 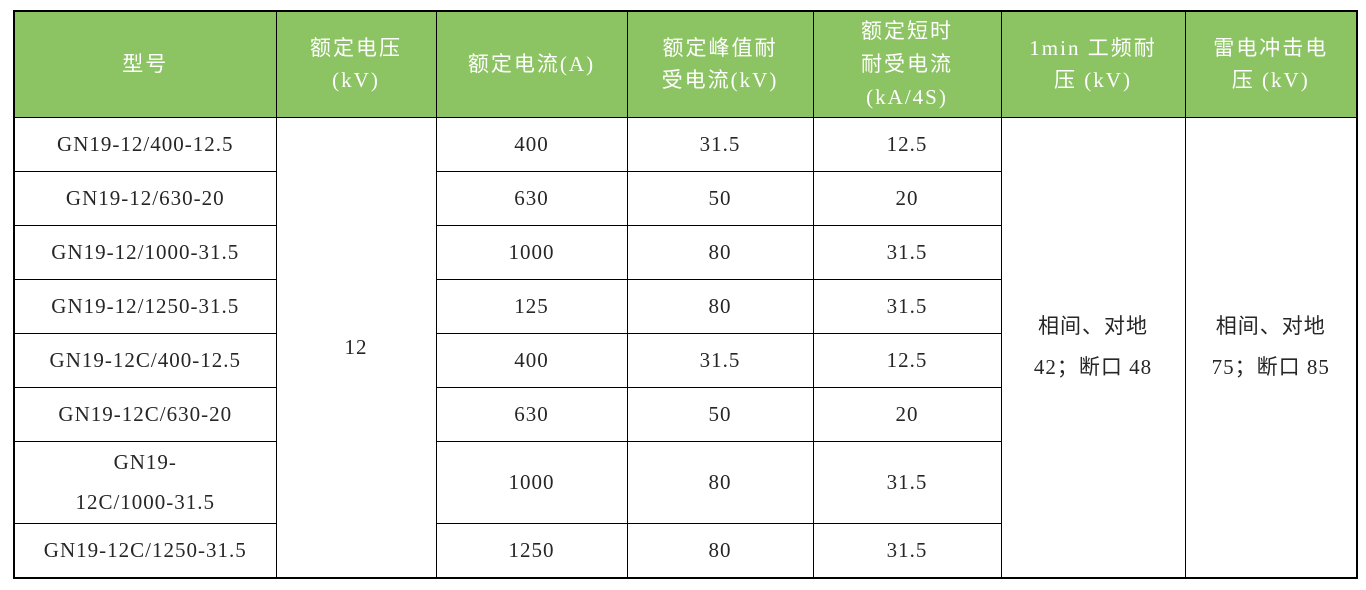 I want to click on column-header-short-time: 额定短时 耐受电流 (kA/4S), so click(x=907, y=64).